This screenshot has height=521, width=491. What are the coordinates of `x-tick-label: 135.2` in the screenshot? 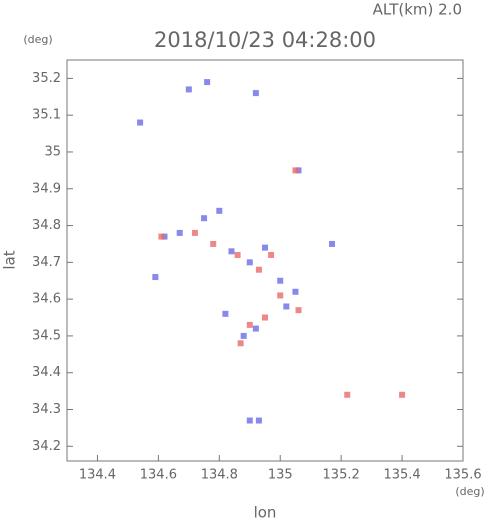 It's located at (341, 475).